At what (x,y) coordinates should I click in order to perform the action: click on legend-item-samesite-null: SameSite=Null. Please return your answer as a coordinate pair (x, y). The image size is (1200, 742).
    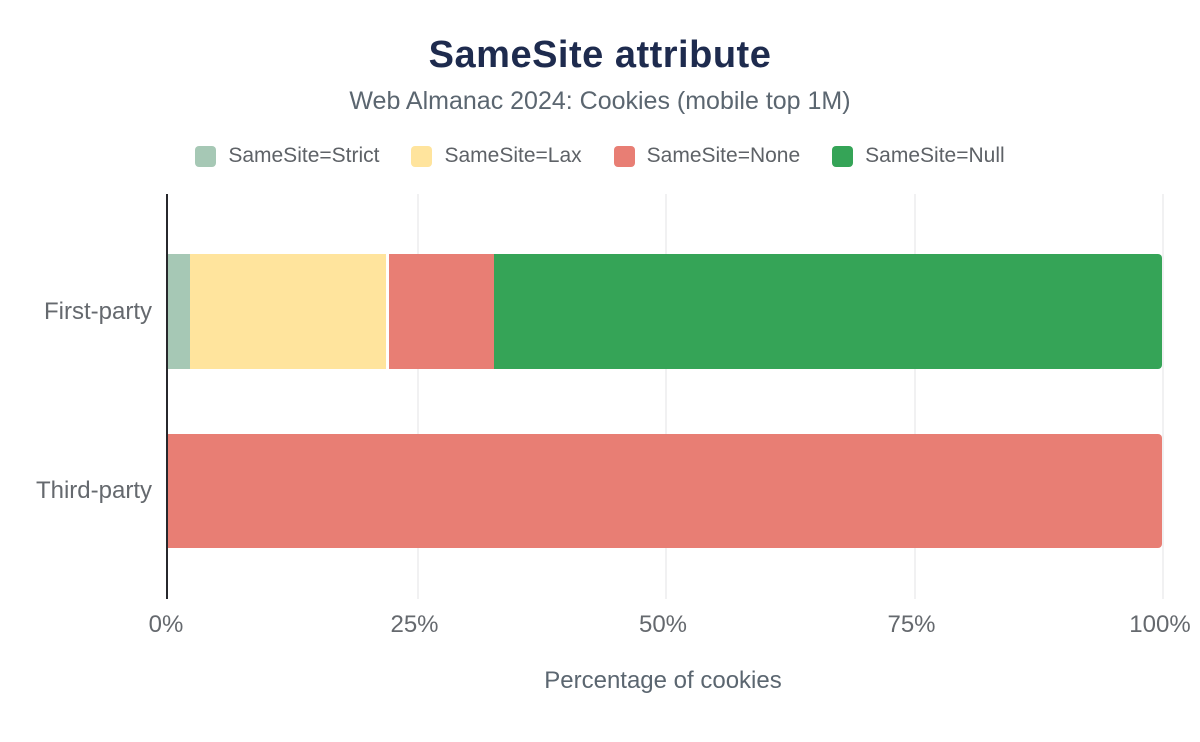
    Looking at the image, I should click on (918, 156).